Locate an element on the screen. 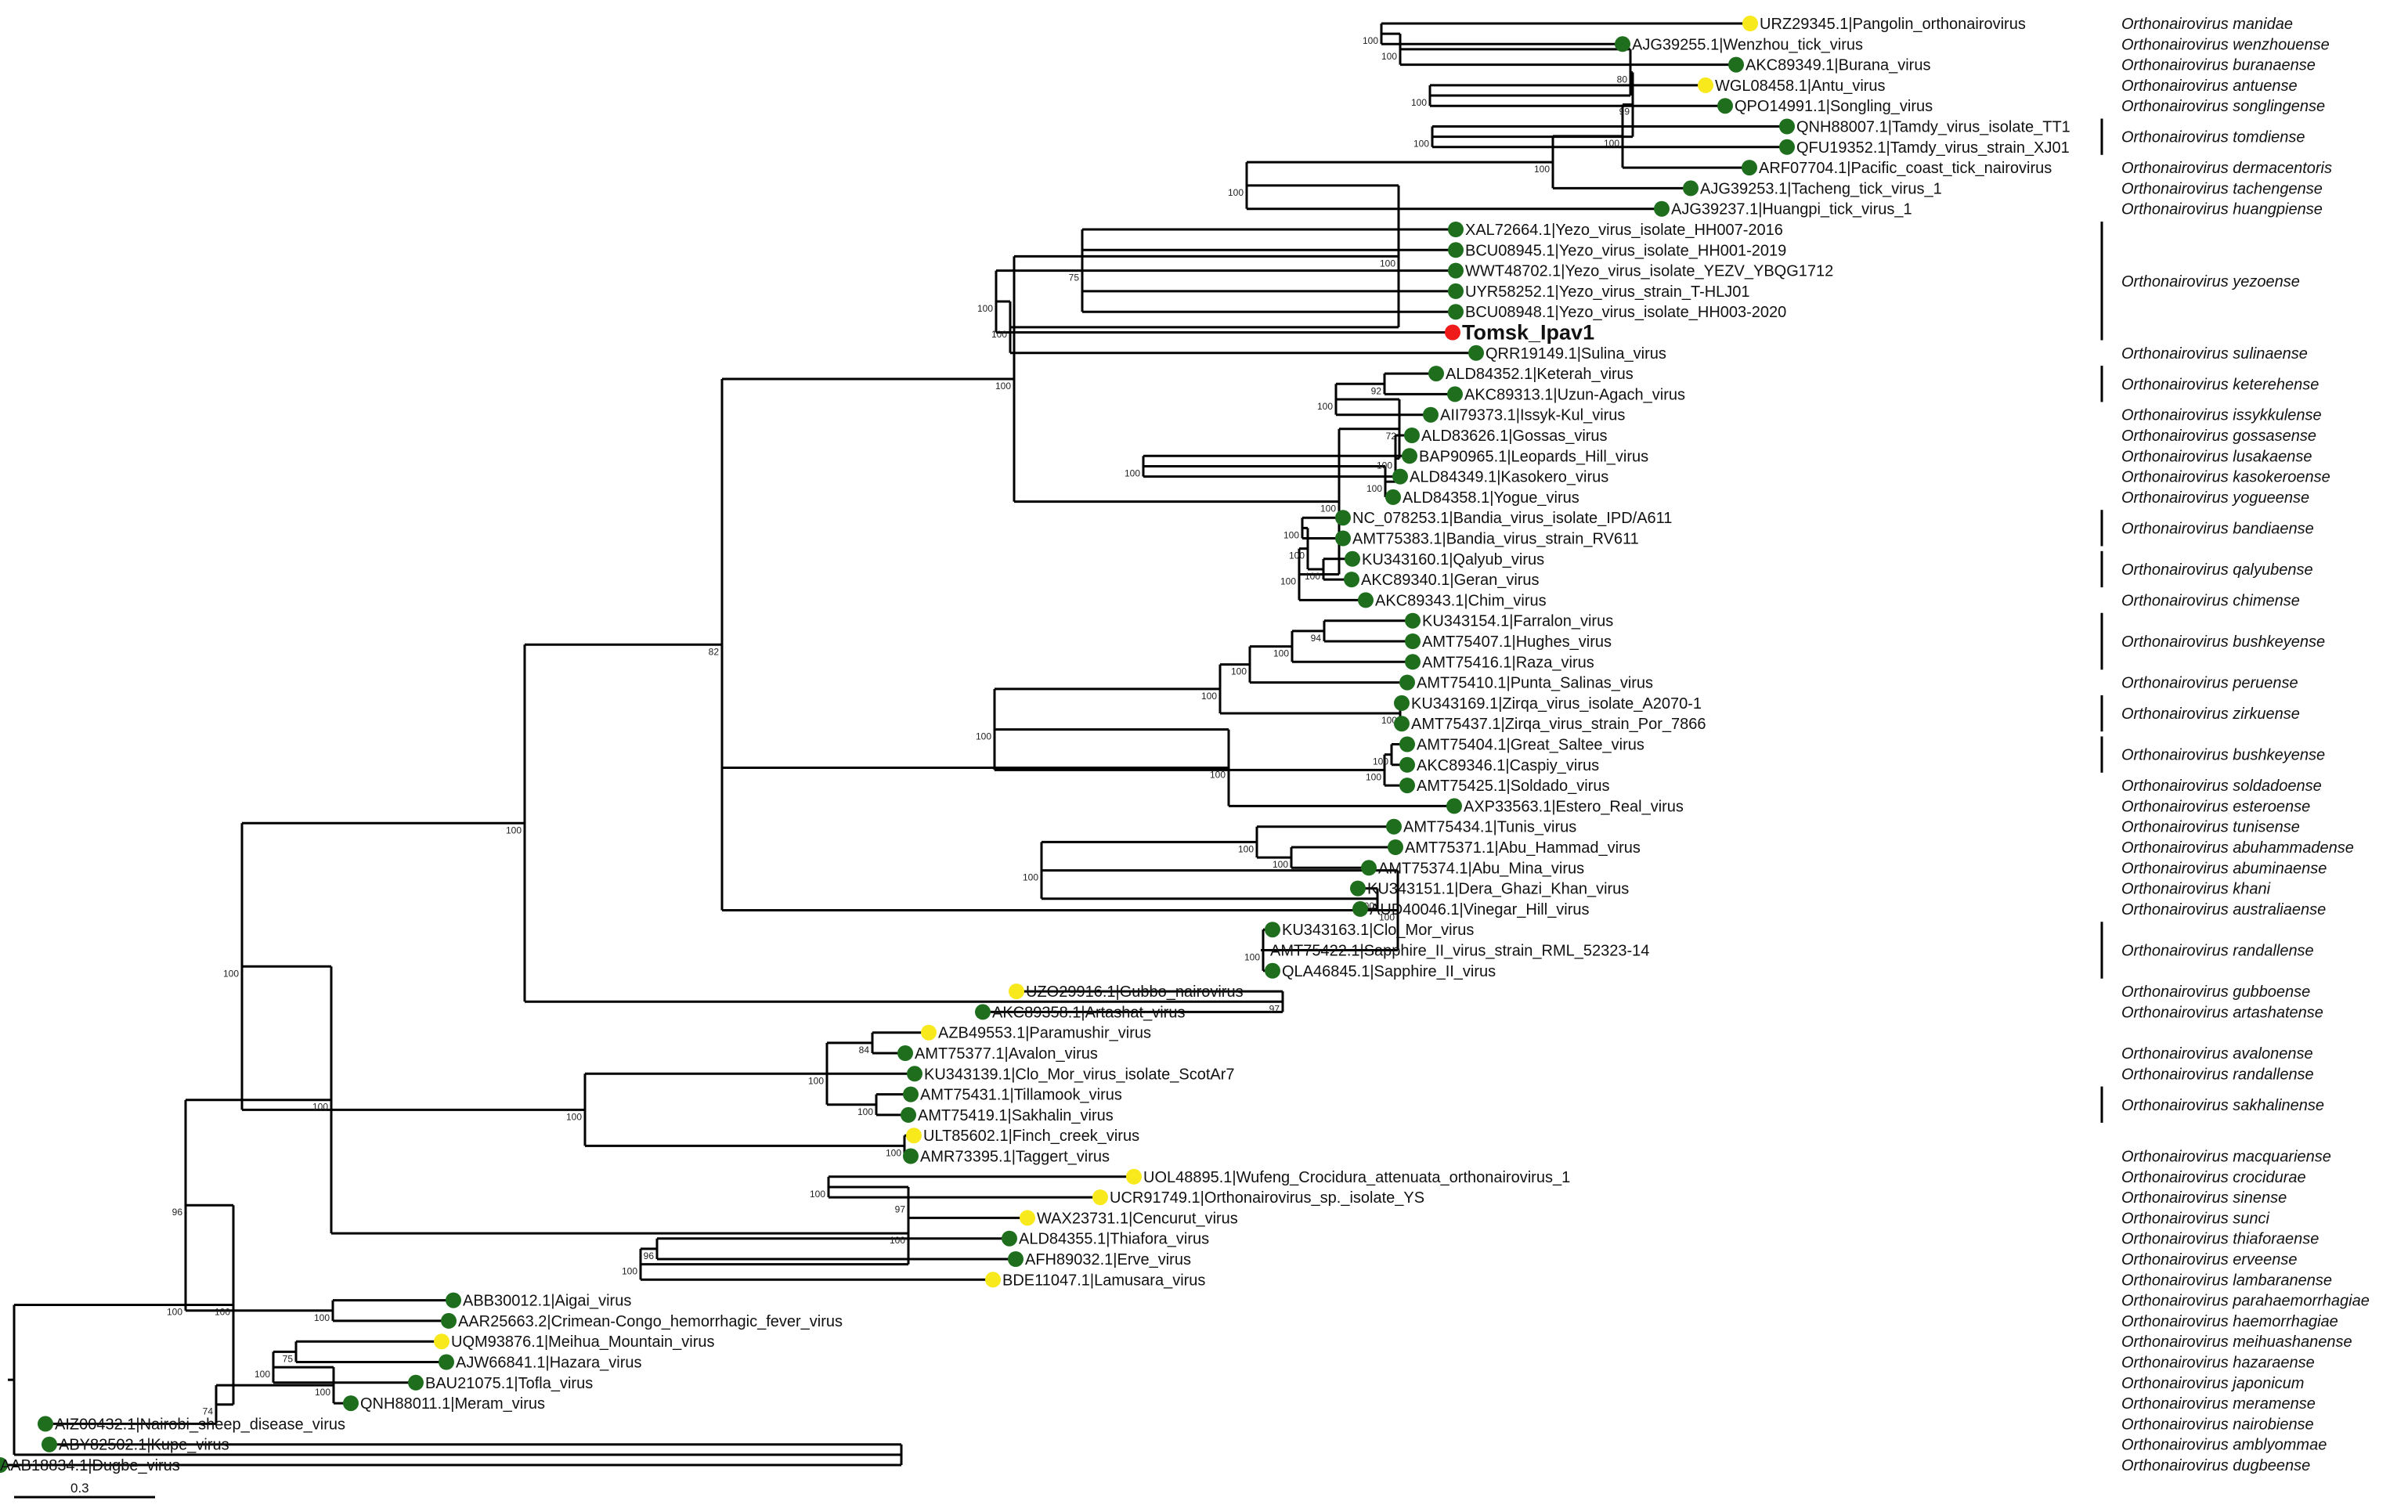 The image size is (2408, 1512). species-name: Orthonairovirus bandiaense is located at coordinates (2217, 528).